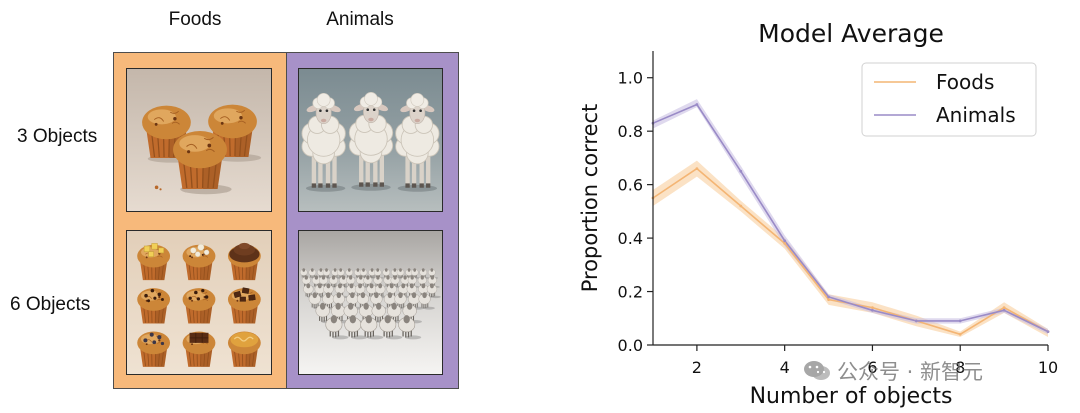  Describe the element at coordinates (976, 115) in the screenshot. I see `legend-label-animals: Animals` at that location.